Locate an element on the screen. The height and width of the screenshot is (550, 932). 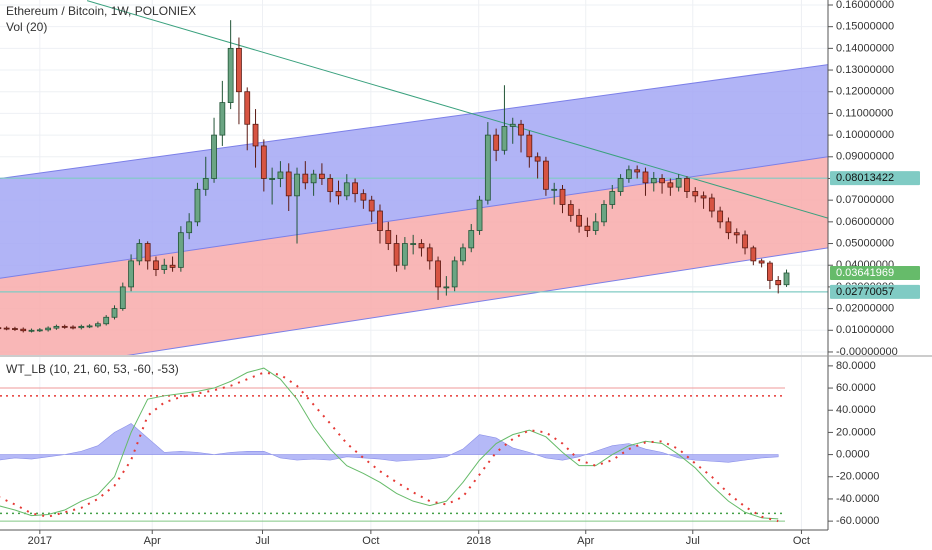
volume-label: Vol (20) is located at coordinates (26, 27).